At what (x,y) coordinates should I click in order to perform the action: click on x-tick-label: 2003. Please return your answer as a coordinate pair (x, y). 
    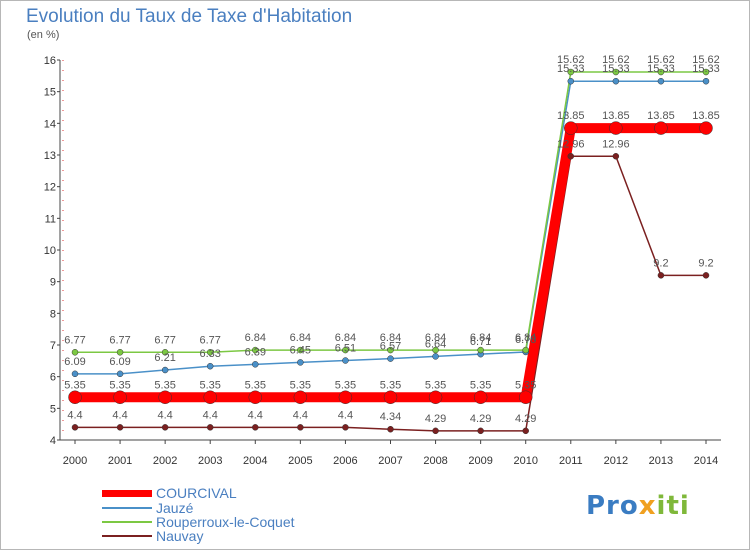
    Looking at the image, I should click on (210, 461).